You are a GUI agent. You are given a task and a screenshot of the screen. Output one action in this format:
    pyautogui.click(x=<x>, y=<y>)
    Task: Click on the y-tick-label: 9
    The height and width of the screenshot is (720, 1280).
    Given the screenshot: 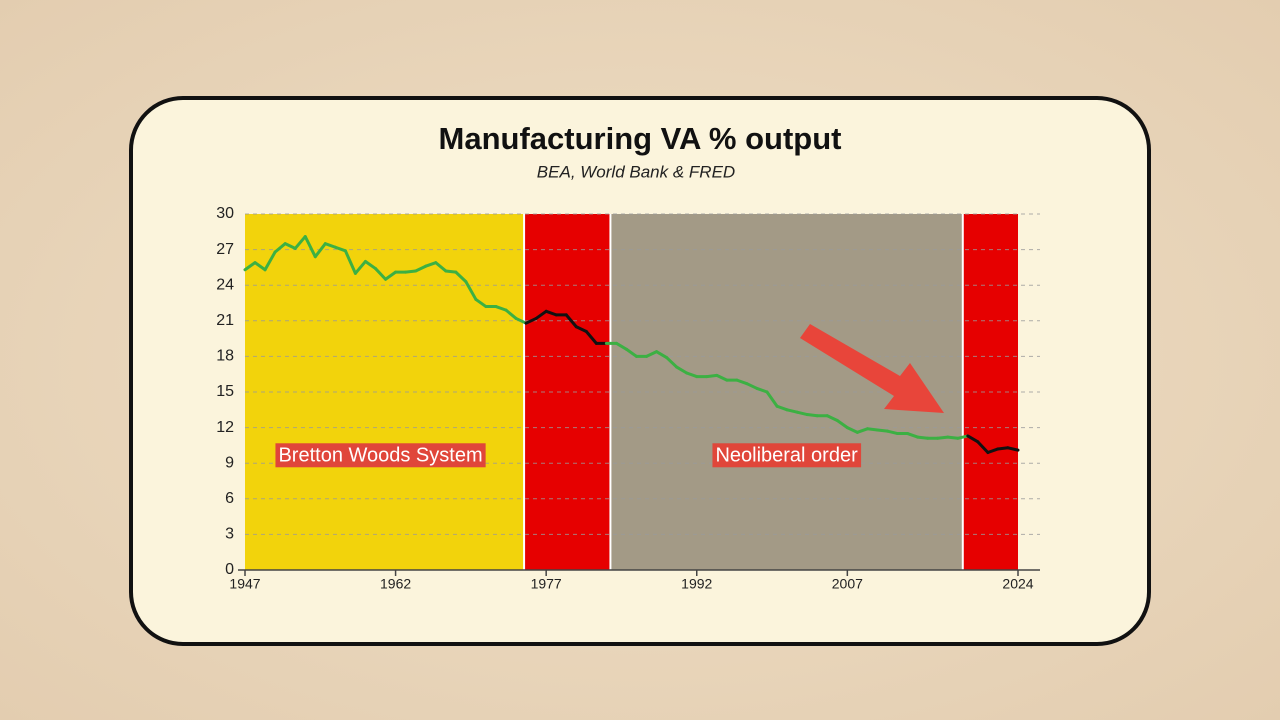 What is the action you would take?
    pyautogui.click(x=229, y=462)
    